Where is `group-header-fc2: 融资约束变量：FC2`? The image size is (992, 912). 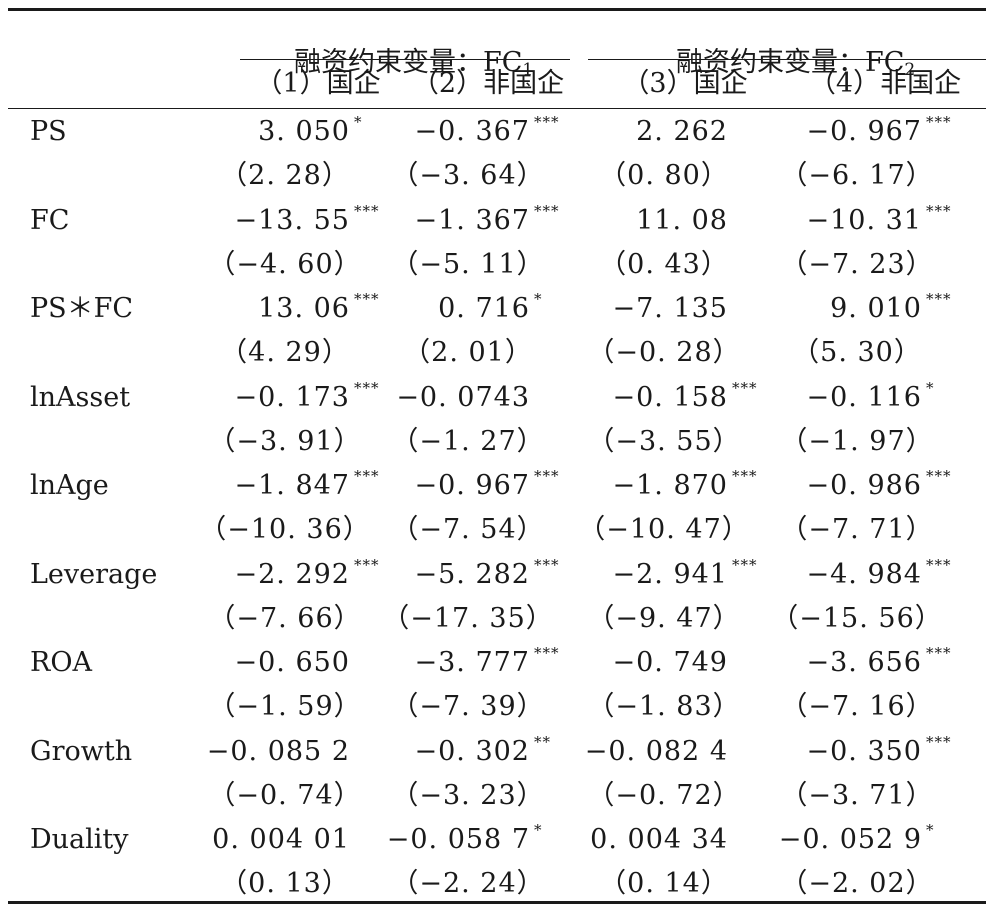
group-header-fc2: 融资约束变量：FC2 is located at coordinates (787, 50).